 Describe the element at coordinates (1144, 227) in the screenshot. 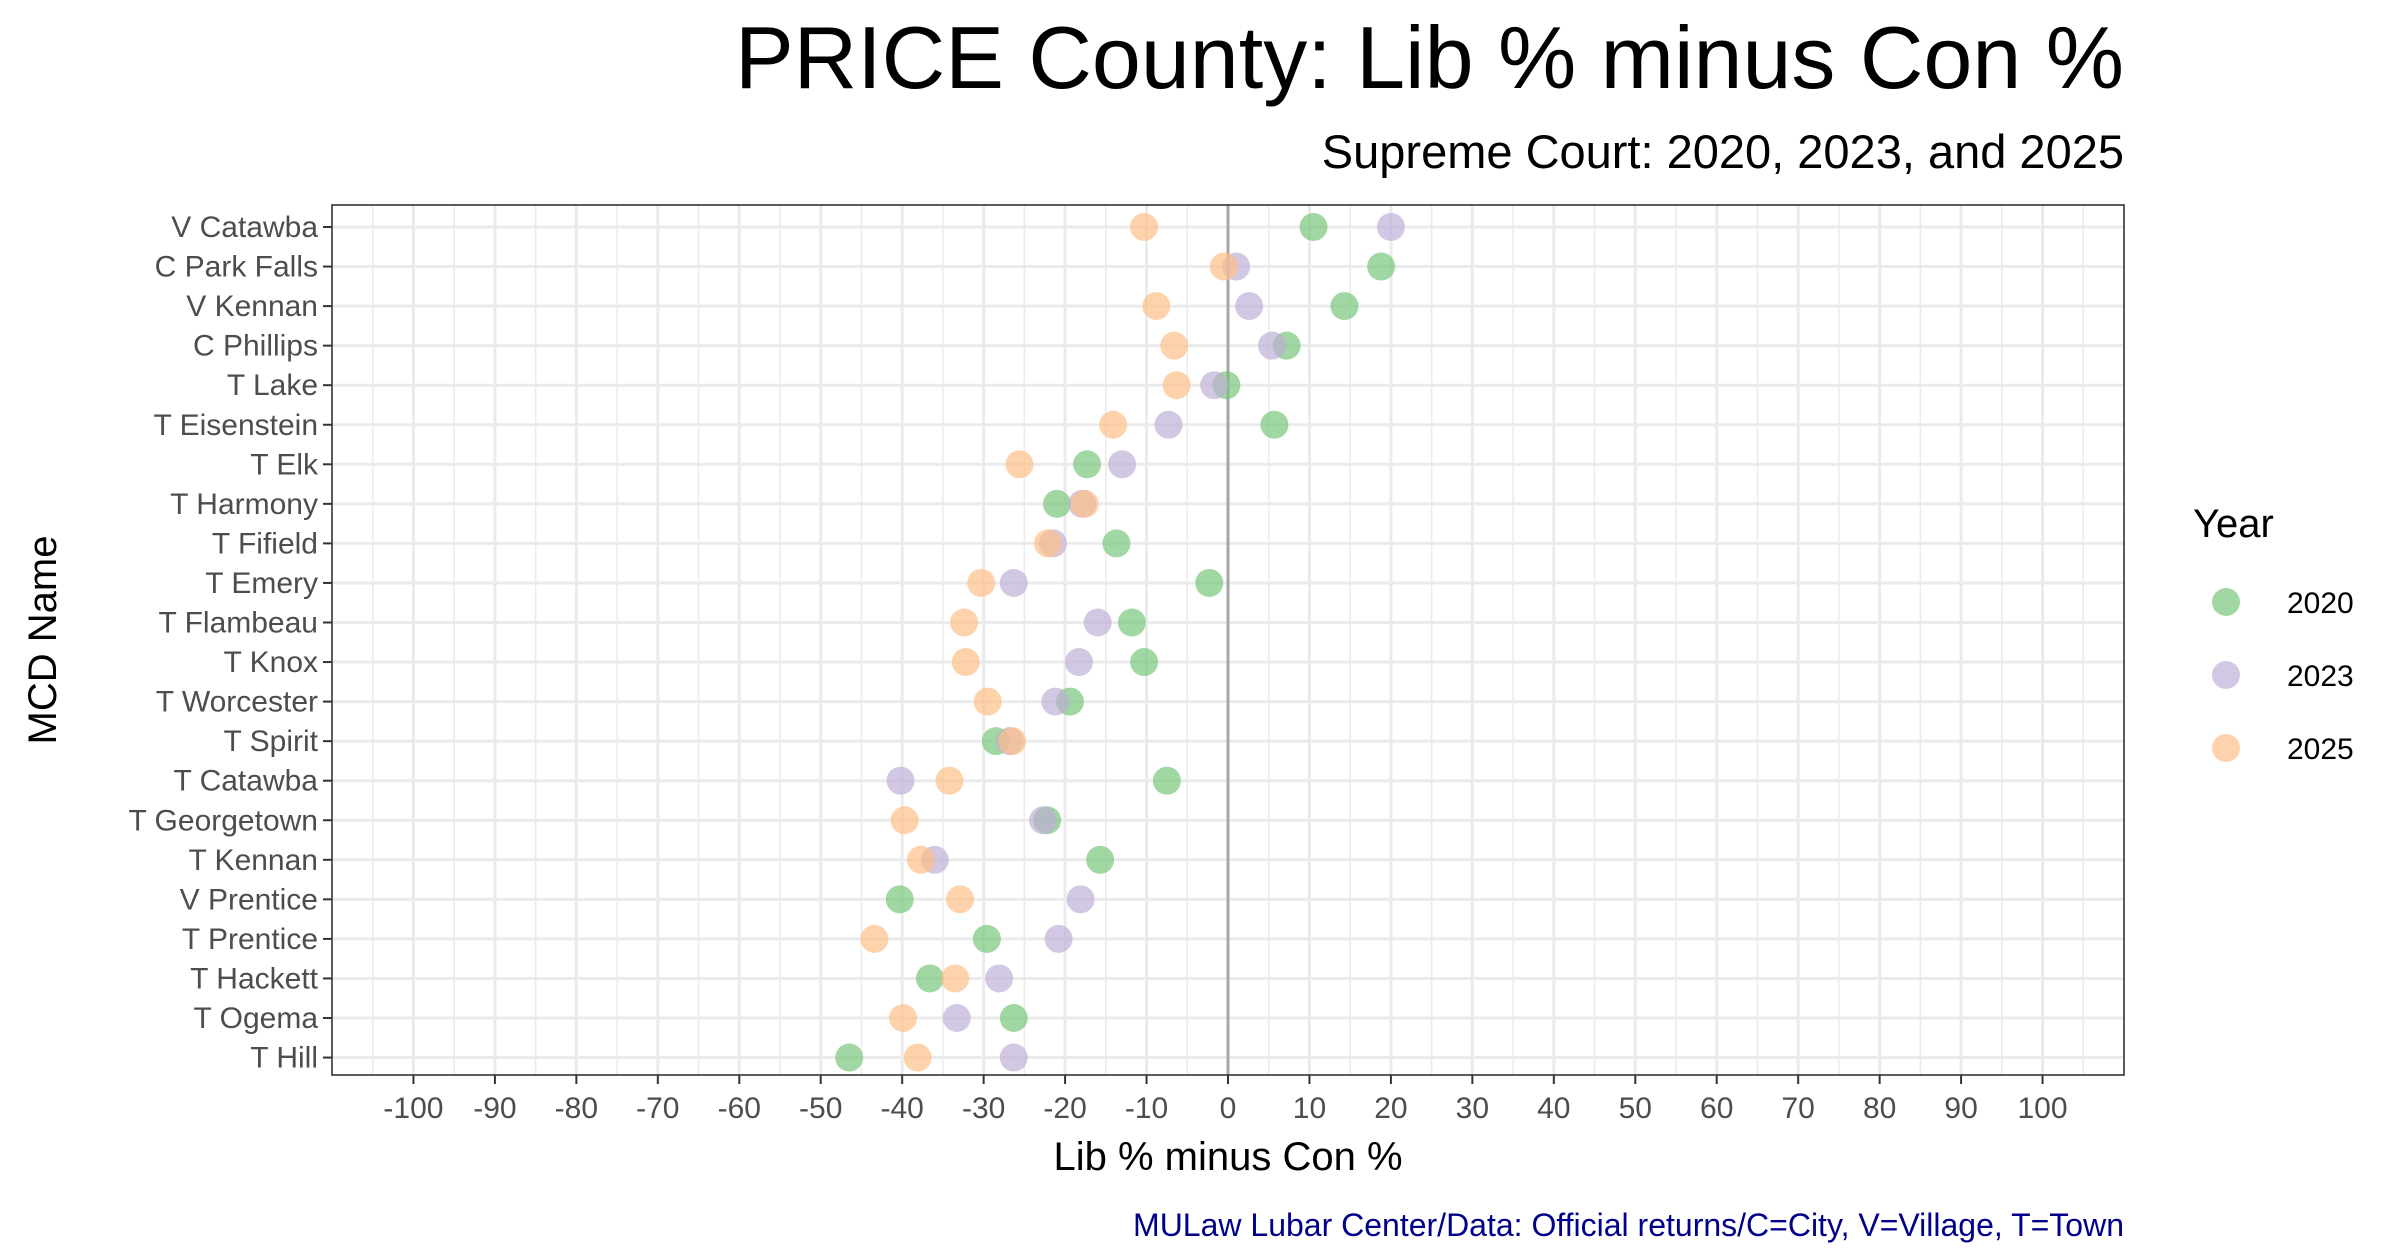

I see `point-2025-v-catawba` at that location.